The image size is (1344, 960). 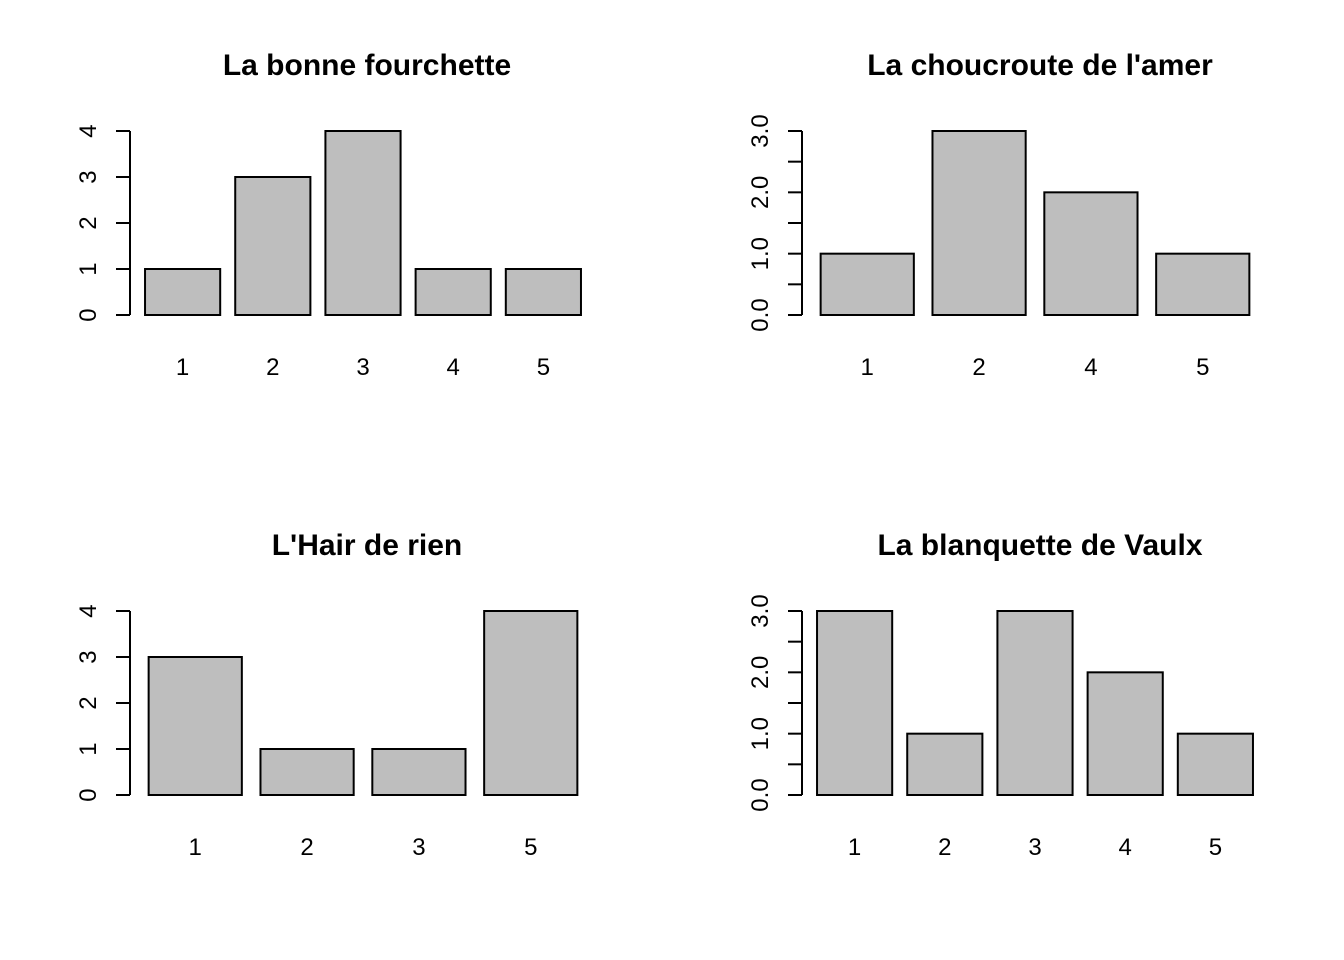 What do you see at coordinates (367, 545) in the screenshot?
I see `chart-title: L'Hair de rien` at bounding box center [367, 545].